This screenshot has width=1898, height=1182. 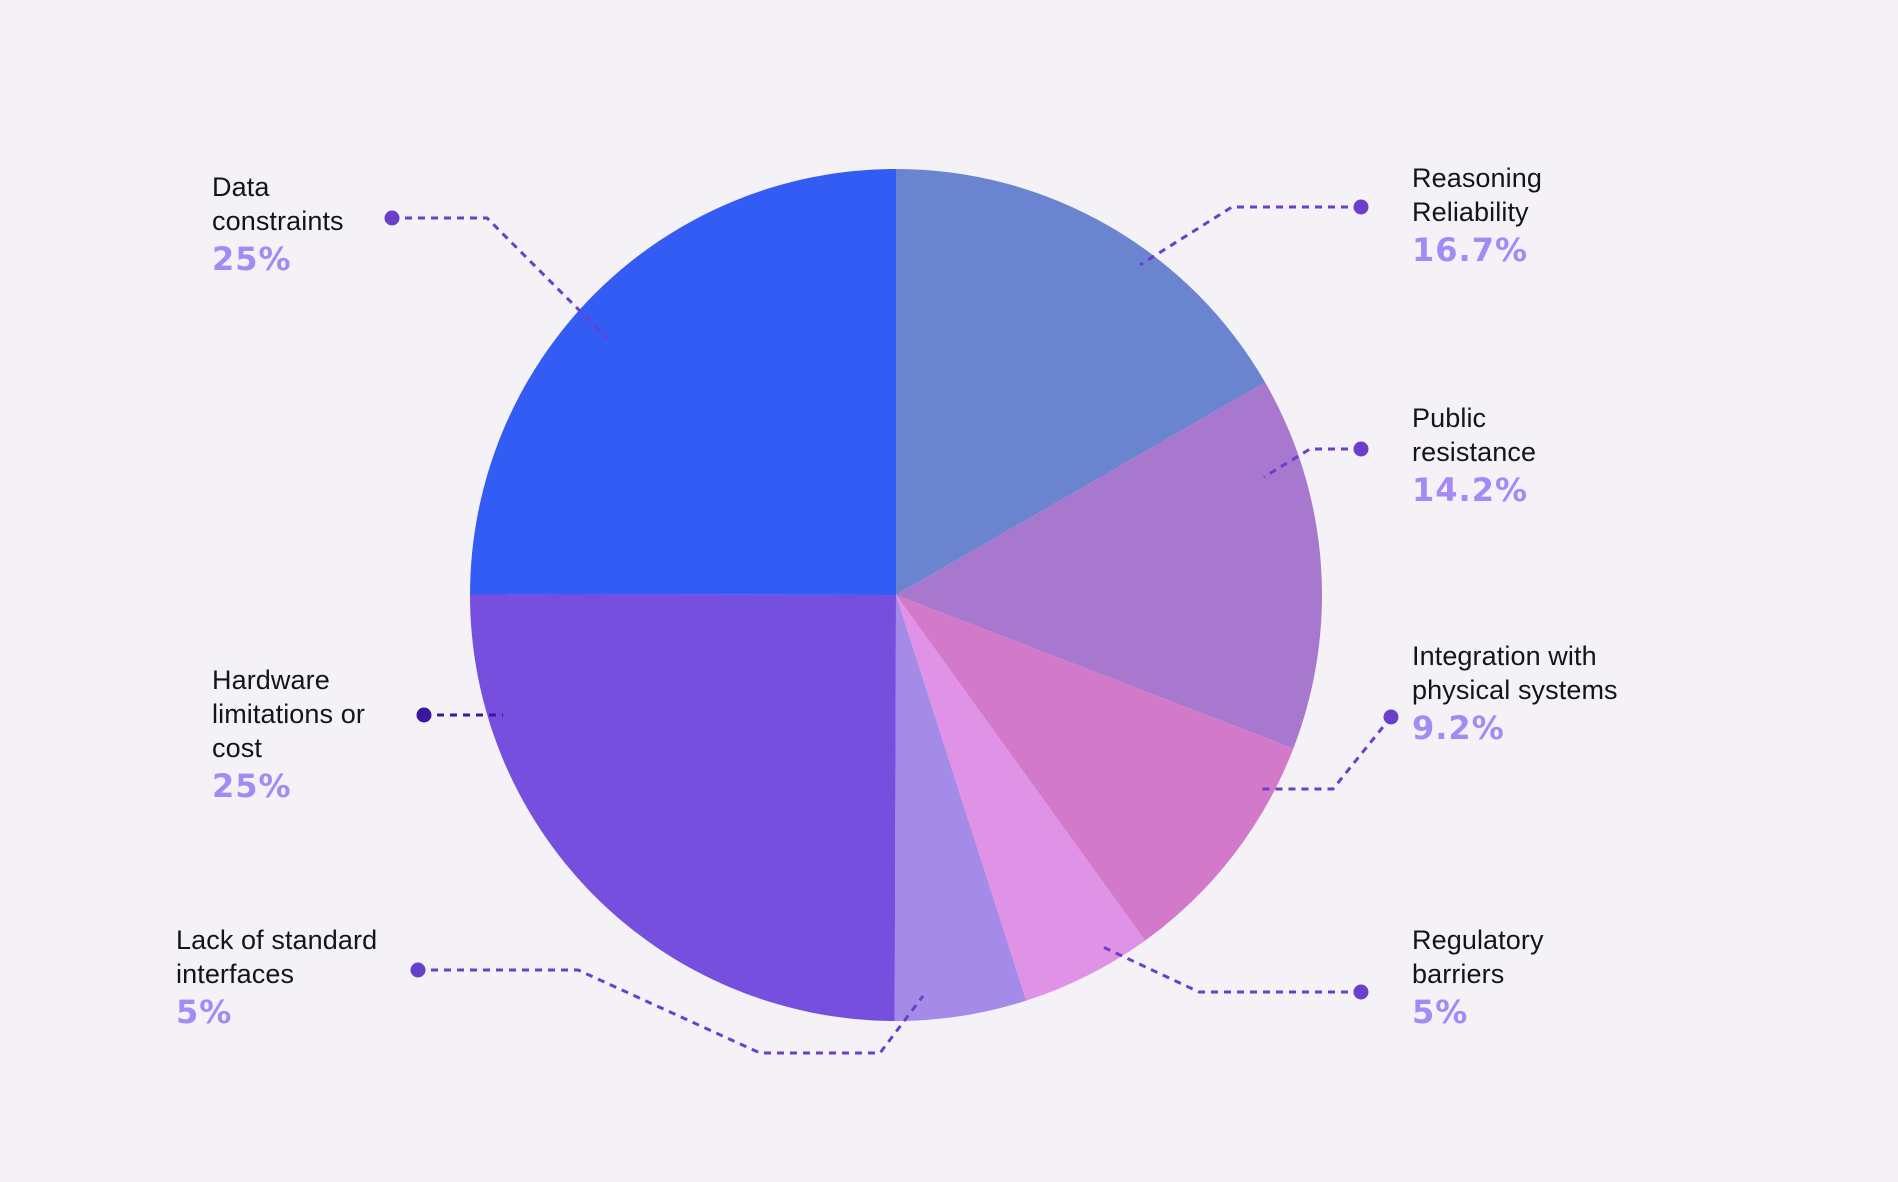 I want to click on pie-slice-reasoning-reliability, so click(x=1081, y=382).